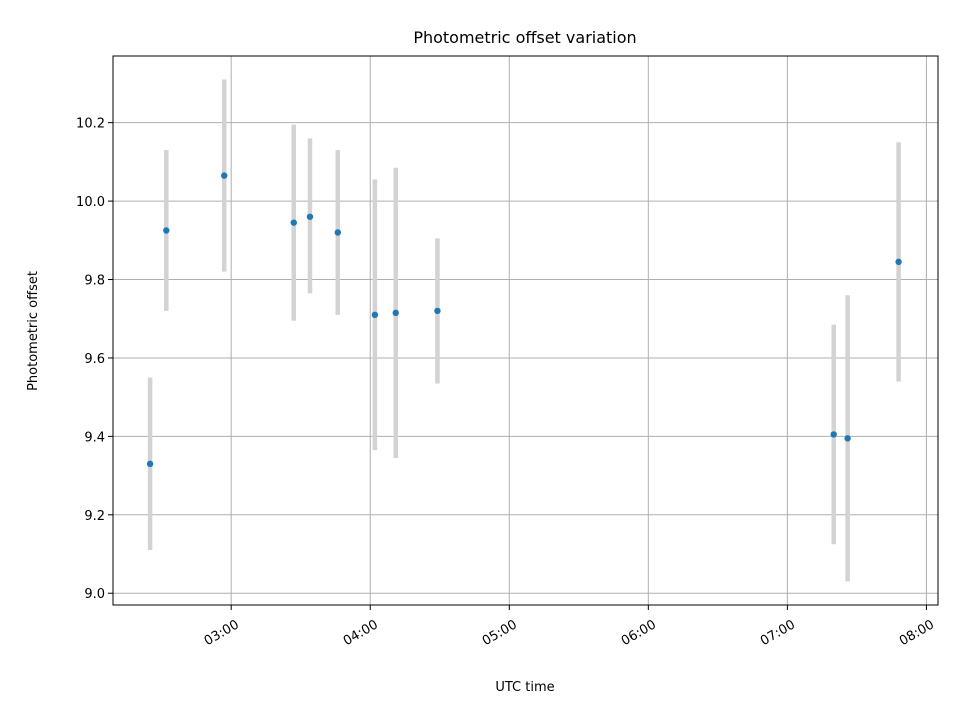 The width and height of the screenshot is (960, 720). Describe the element at coordinates (639, 633) in the screenshot. I see `x-tick-label: 06:00` at that location.